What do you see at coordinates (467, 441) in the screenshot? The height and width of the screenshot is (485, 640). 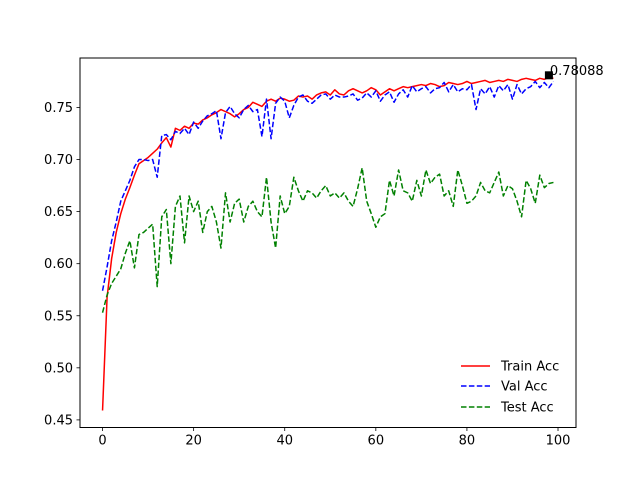 I see `x-tick-label: 80` at bounding box center [467, 441].